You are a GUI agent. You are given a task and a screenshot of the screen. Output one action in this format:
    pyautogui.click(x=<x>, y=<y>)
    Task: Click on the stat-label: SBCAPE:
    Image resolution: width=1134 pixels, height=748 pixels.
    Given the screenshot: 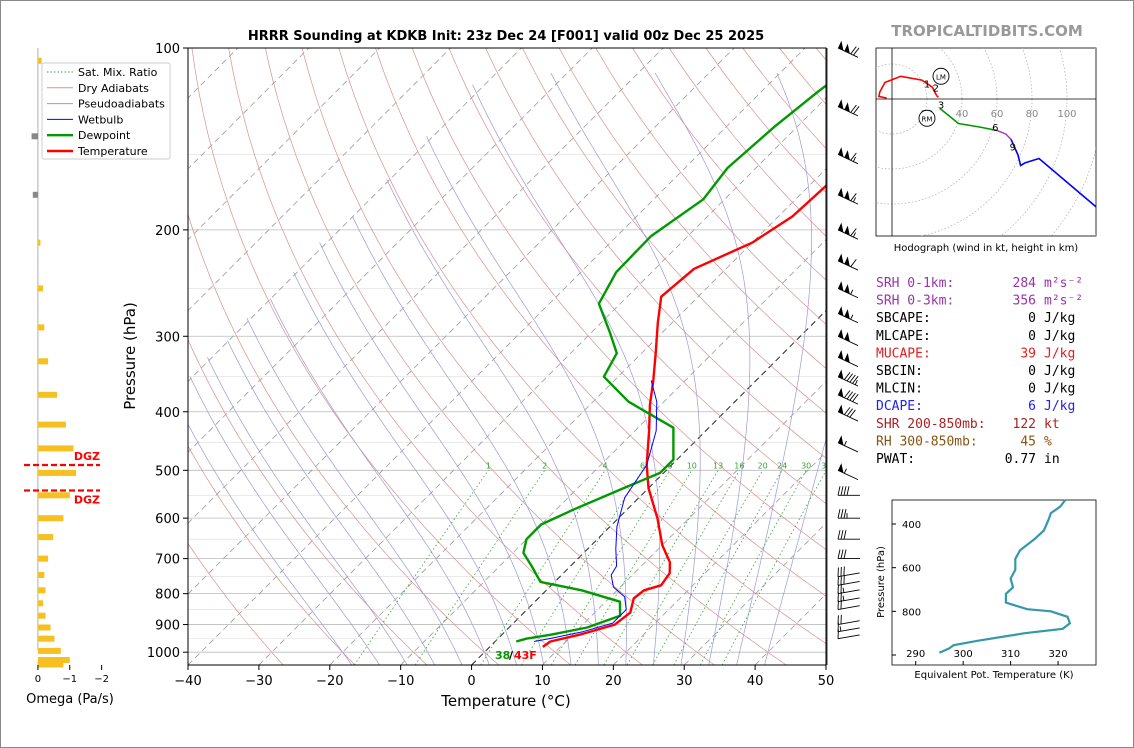 What is the action you would take?
    pyautogui.click(x=903, y=318)
    